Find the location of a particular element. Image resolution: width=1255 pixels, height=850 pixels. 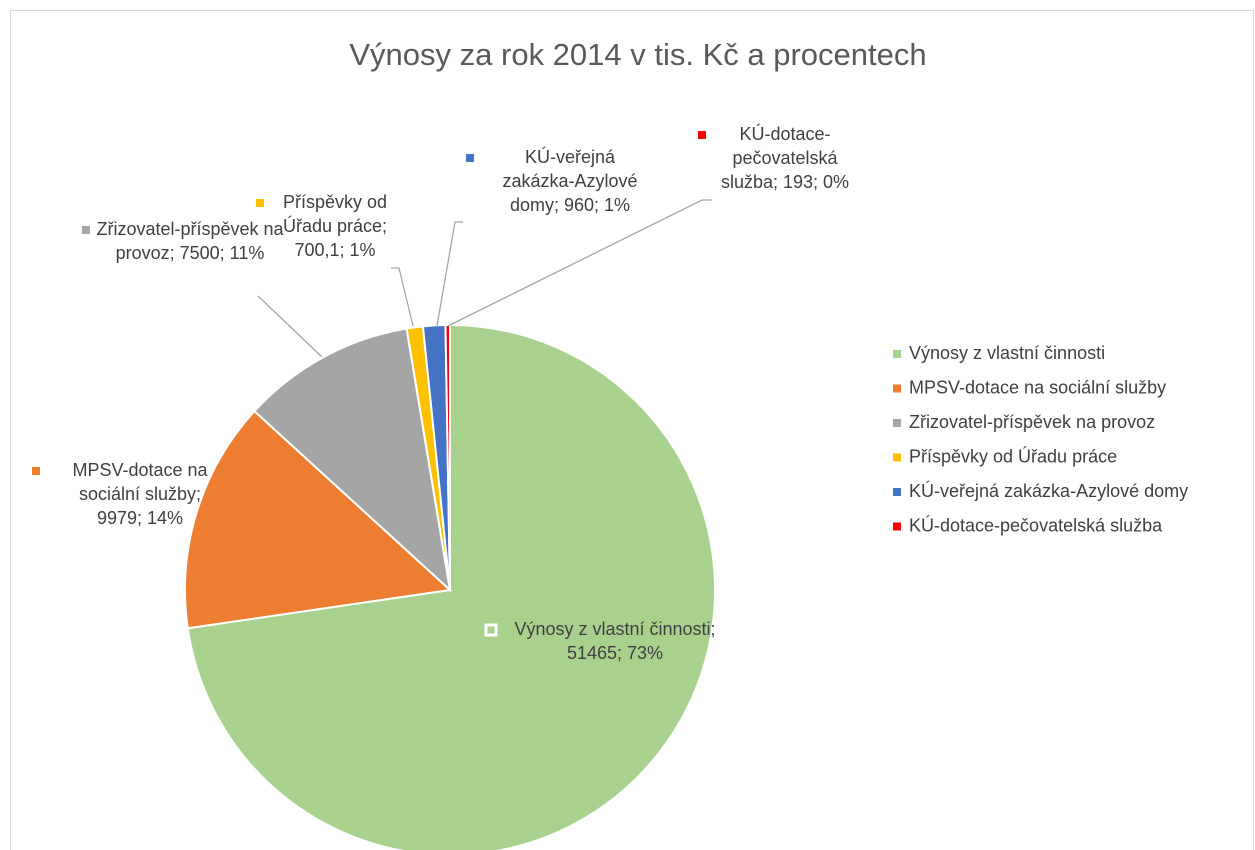

data-label: KÚ-veřejná zakázka-Azylové domy; 960; 1% is located at coordinates (569, 180).